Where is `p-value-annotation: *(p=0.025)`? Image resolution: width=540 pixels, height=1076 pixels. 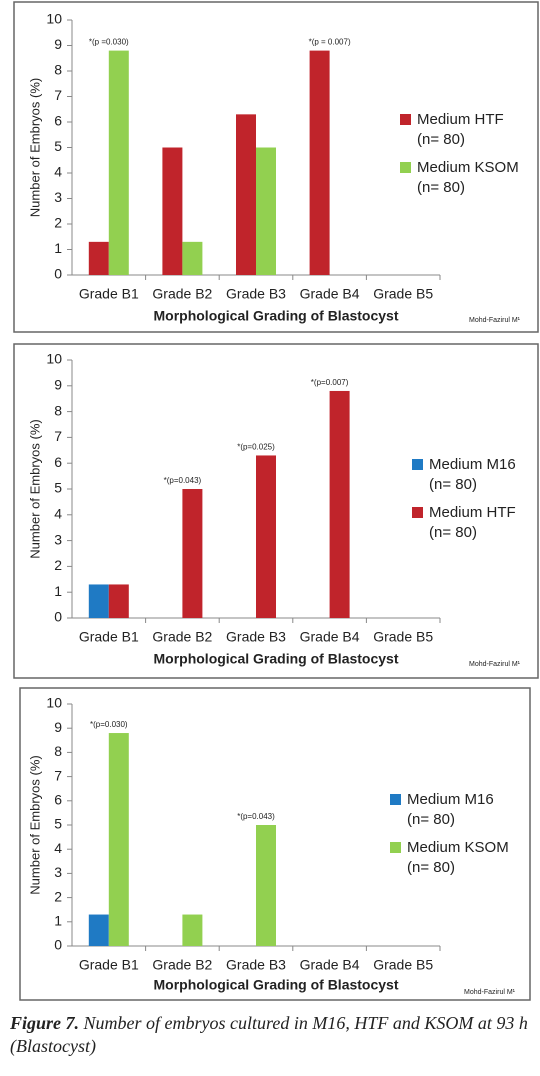 p-value-annotation: *(p=0.025) is located at coordinates (256, 447).